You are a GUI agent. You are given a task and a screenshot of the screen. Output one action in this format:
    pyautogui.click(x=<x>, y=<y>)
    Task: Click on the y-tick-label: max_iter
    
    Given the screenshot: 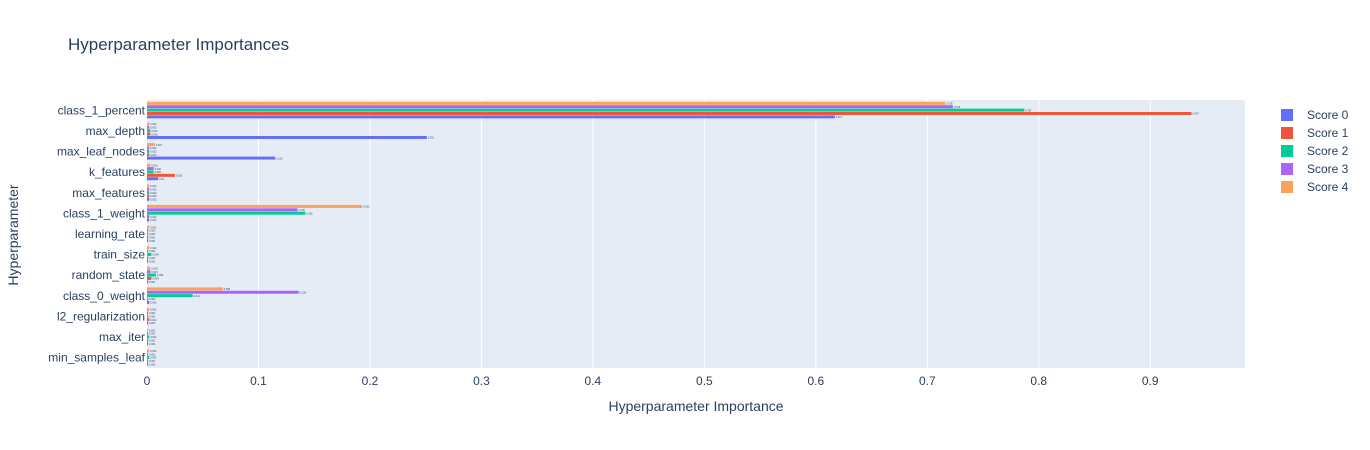 What is the action you would take?
    pyautogui.click(x=122, y=337)
    